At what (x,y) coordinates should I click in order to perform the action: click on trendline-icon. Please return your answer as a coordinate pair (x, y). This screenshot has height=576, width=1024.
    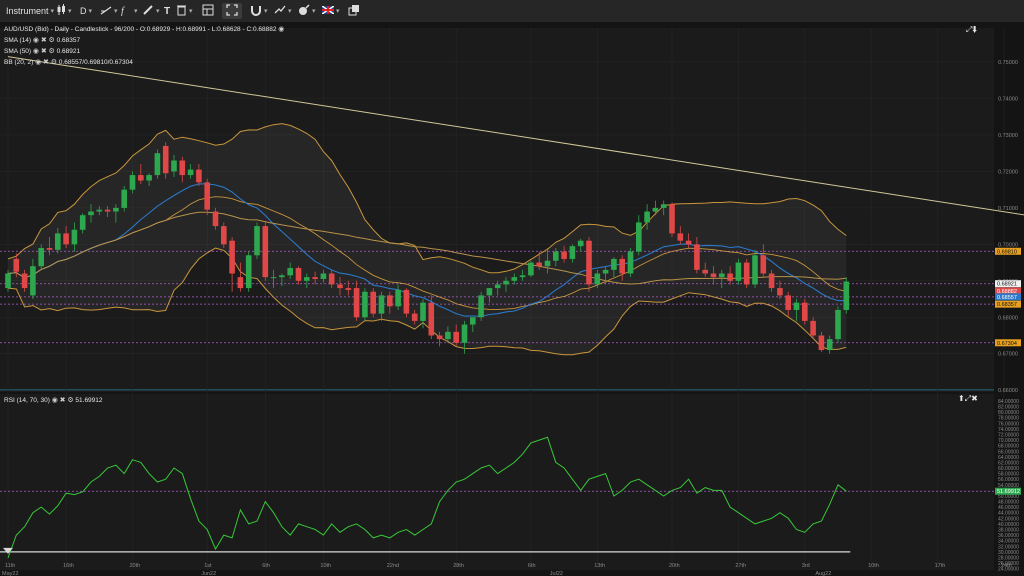
    Looking at the image, I should click on (106, 11).